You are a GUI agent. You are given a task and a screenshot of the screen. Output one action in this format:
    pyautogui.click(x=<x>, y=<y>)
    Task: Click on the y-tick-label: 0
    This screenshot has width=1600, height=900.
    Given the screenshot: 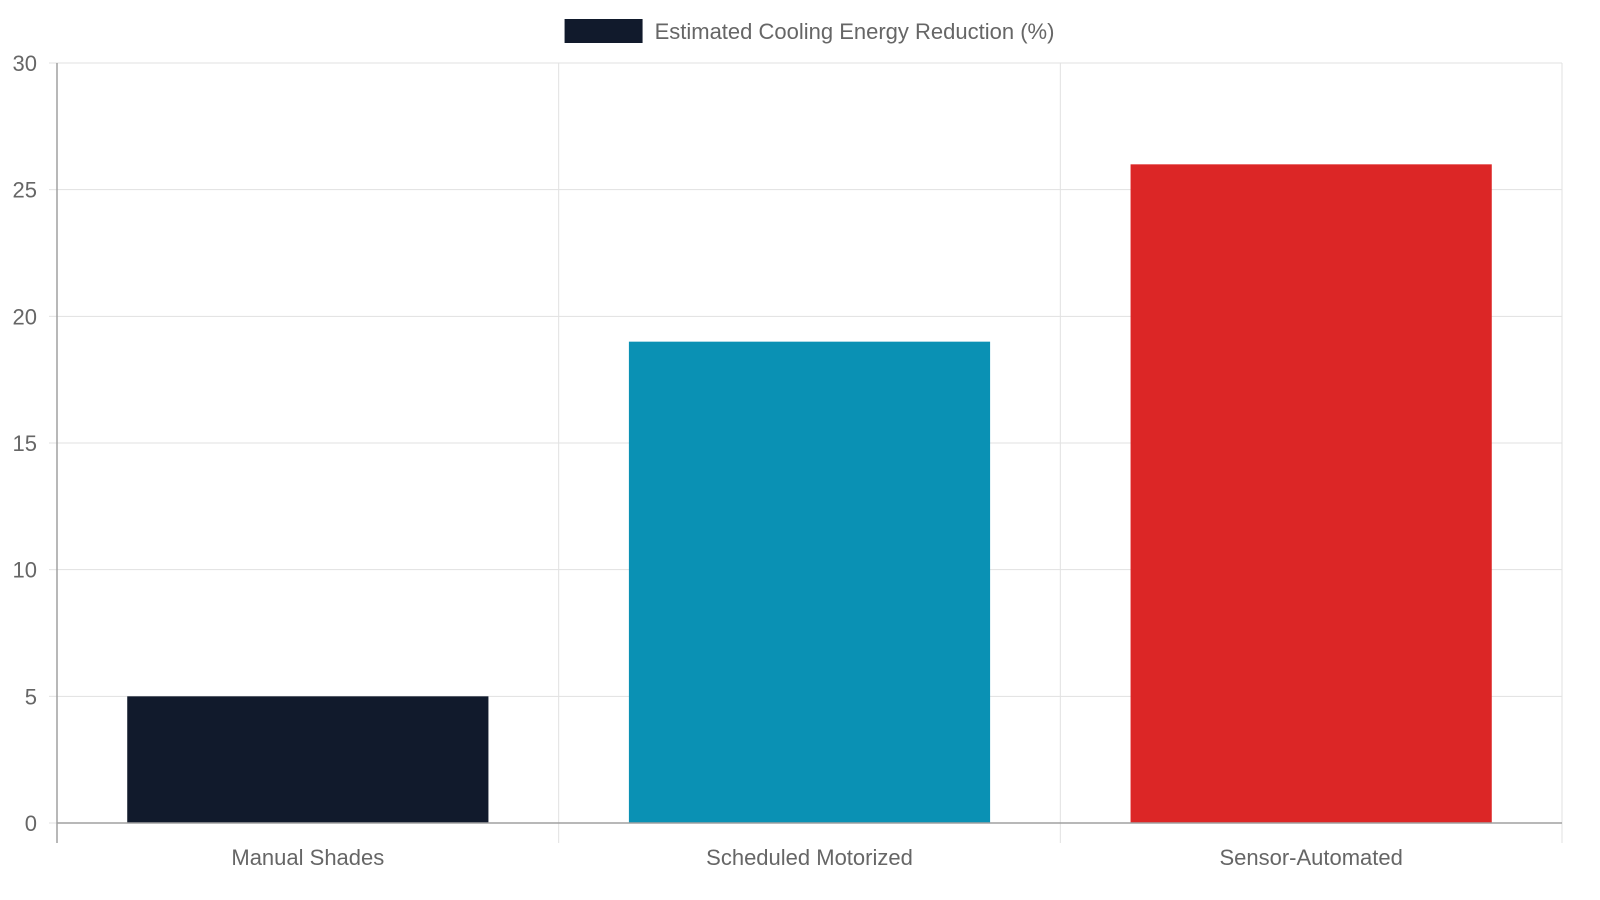 What is the action you would take?
    pyautogui.click(x=31, y=823)
    